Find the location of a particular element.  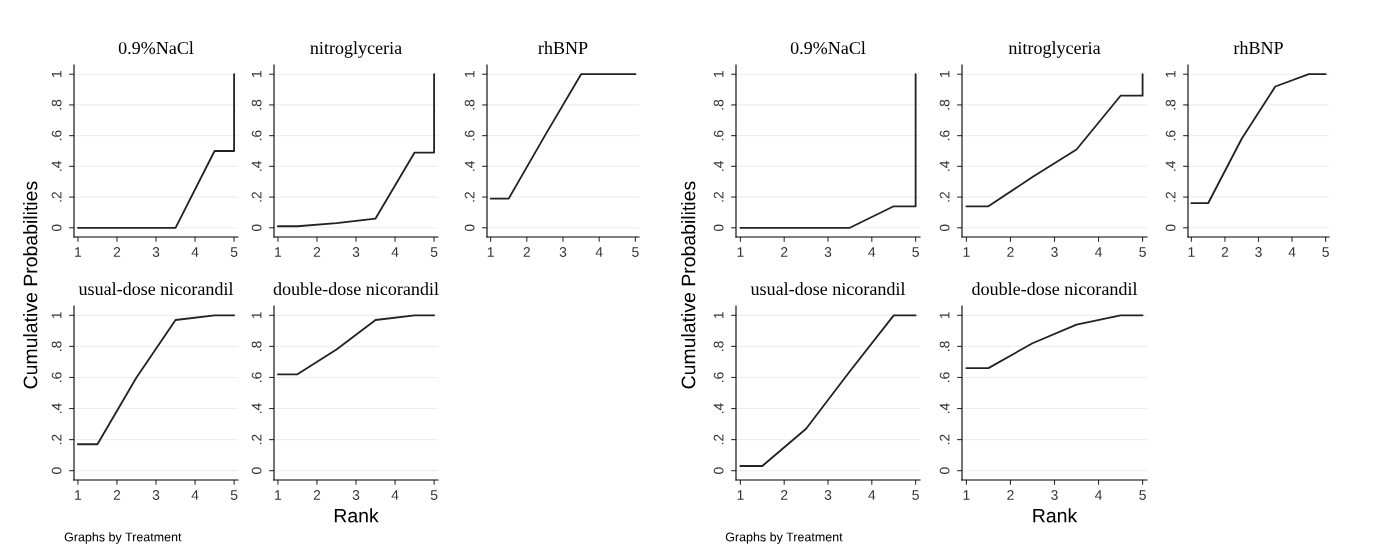

chart-title: rhBNP is located at coordinates (1258, 47).